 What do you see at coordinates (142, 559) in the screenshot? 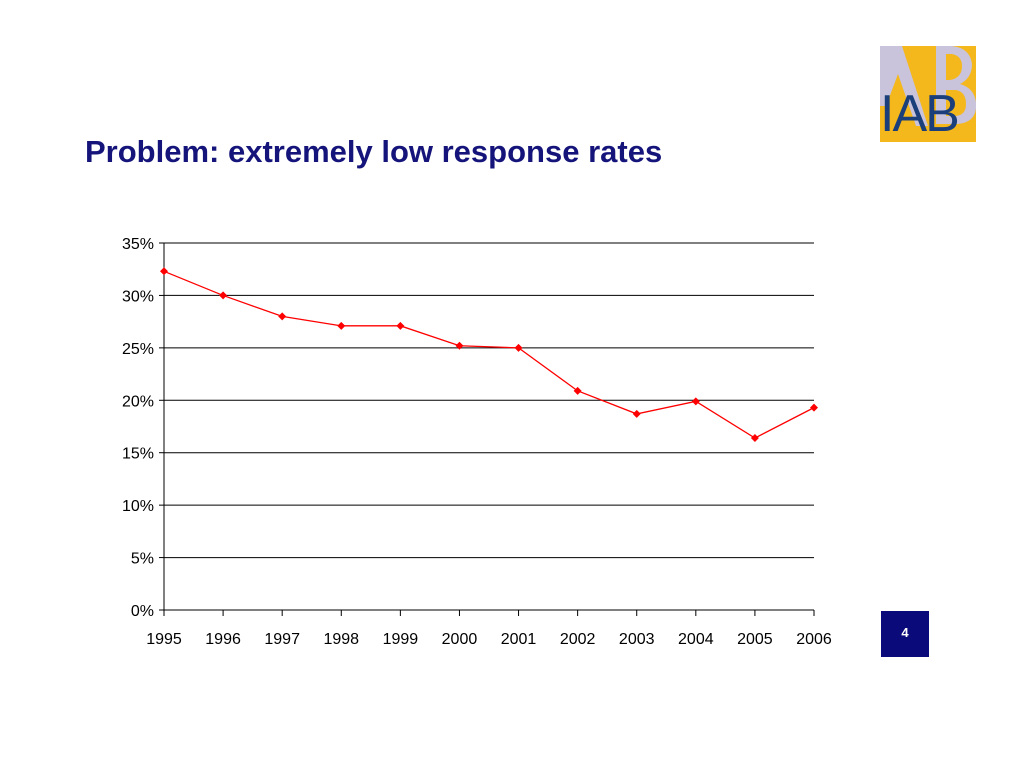
I see `y-tick-label: 5%` at bounding box center [142, 559].